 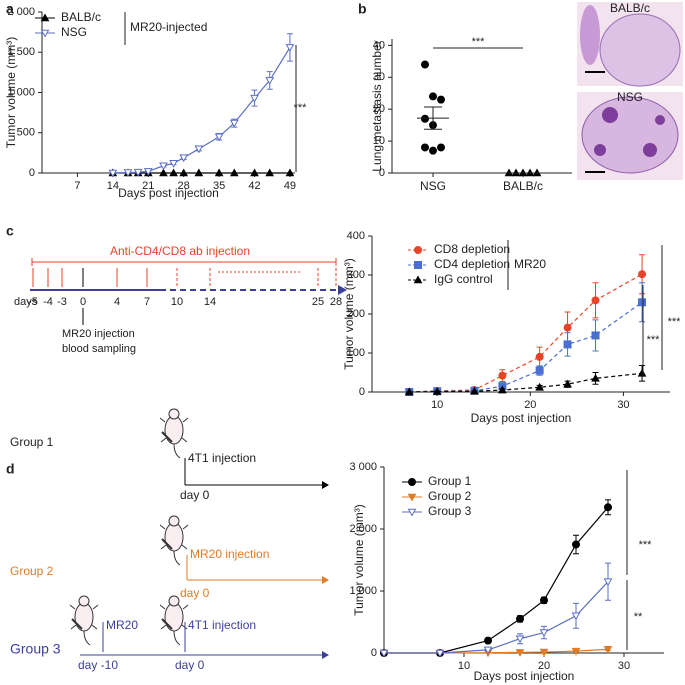 I want to click on legend-label: IgG control, so click(x=463, y=279).